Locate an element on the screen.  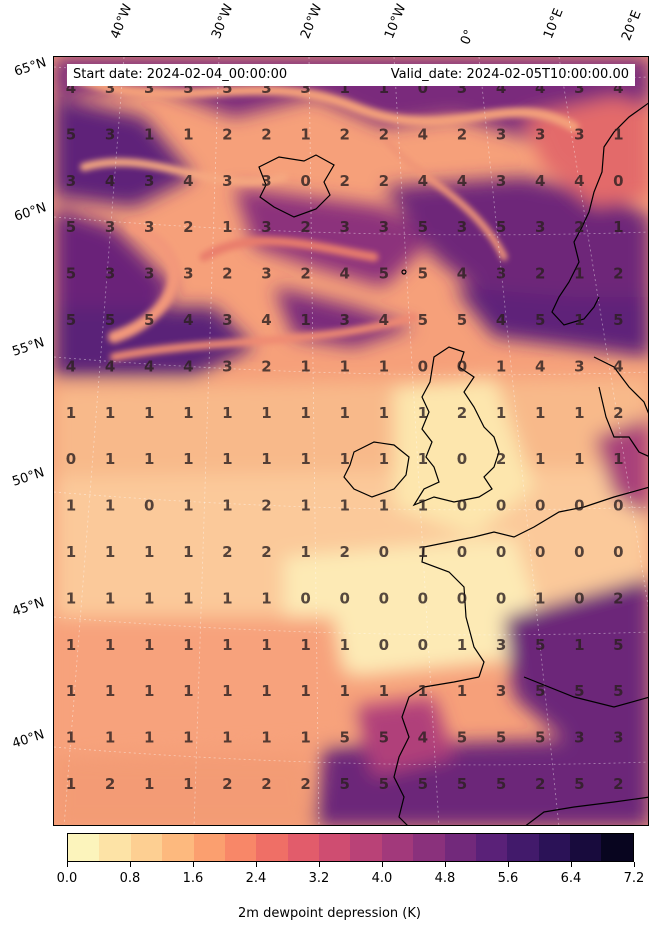
grid-value-r14-c3: 1 is located at coordinates (188, 738).